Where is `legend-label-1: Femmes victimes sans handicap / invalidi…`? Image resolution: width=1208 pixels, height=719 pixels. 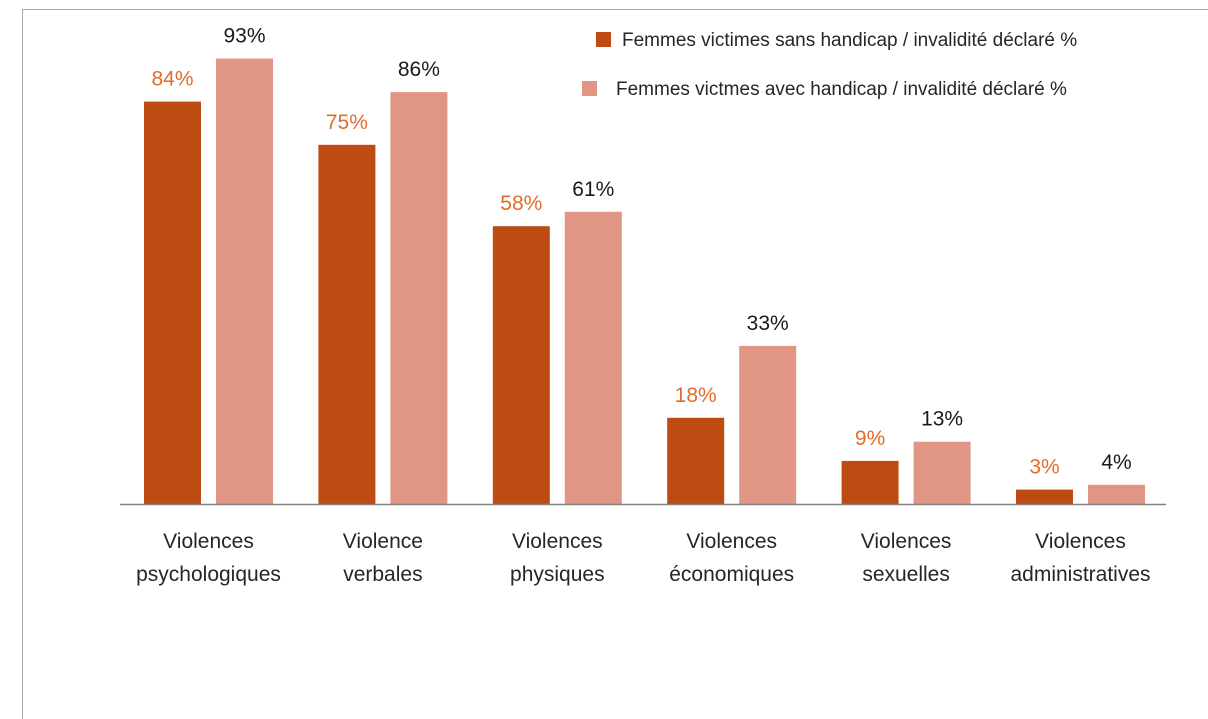 legend-label-1: Femmes victimes sans handicap / invalidi… is located at coordinates (849, 40).